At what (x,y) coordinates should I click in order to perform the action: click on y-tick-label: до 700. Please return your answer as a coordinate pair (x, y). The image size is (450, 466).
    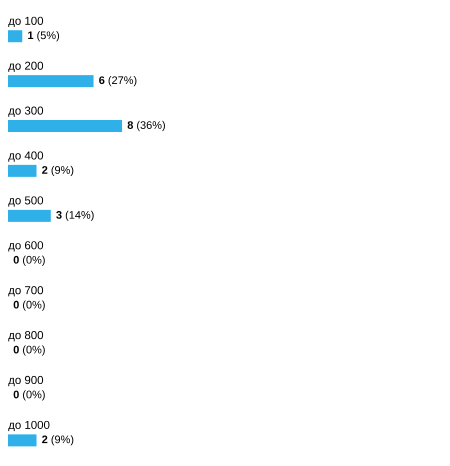
    Looking at the image, I should click on (26, 291).